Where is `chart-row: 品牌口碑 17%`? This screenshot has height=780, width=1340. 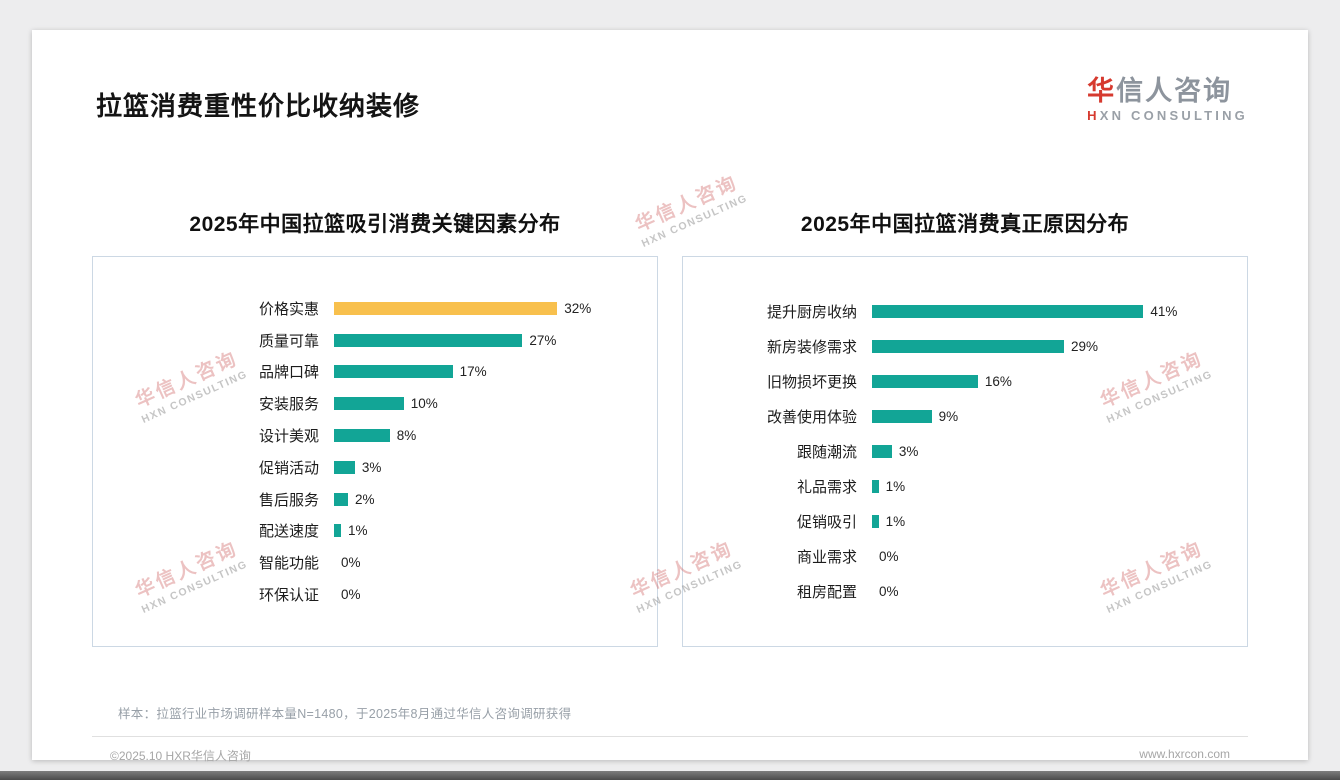 chart-row: 品牌口碑 17% is located at coordinates (360, 371).